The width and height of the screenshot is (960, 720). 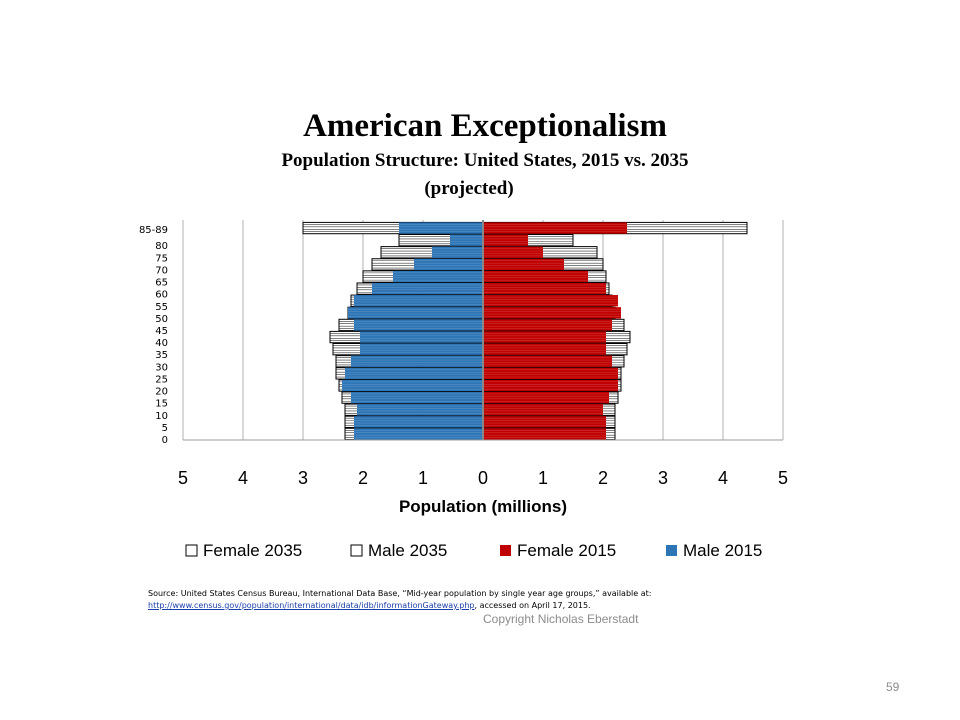 I want to click on legend-item-male-2015: Male 2015, so click(x=714, y=550).